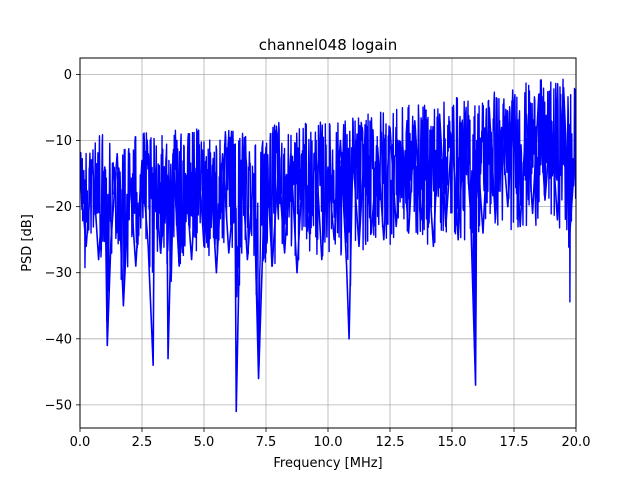  Describe the element at coordinates (142, 442) in the screenshot. I see `x-tick-label: 2.5` at that location.